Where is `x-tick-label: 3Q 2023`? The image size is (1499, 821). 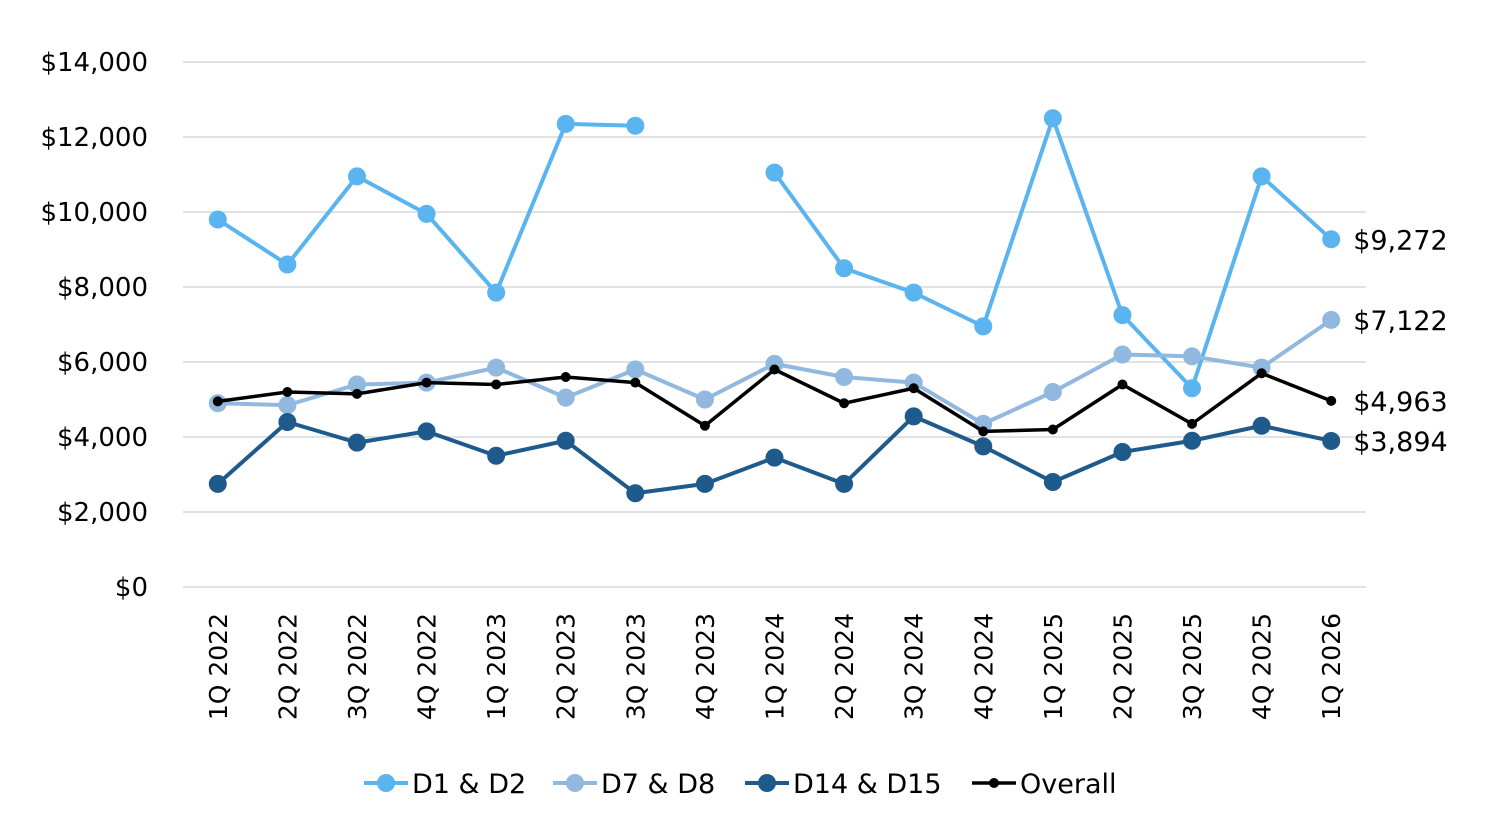 x-tick-label: 3Q 2023 is located at coordinates (635, 666).